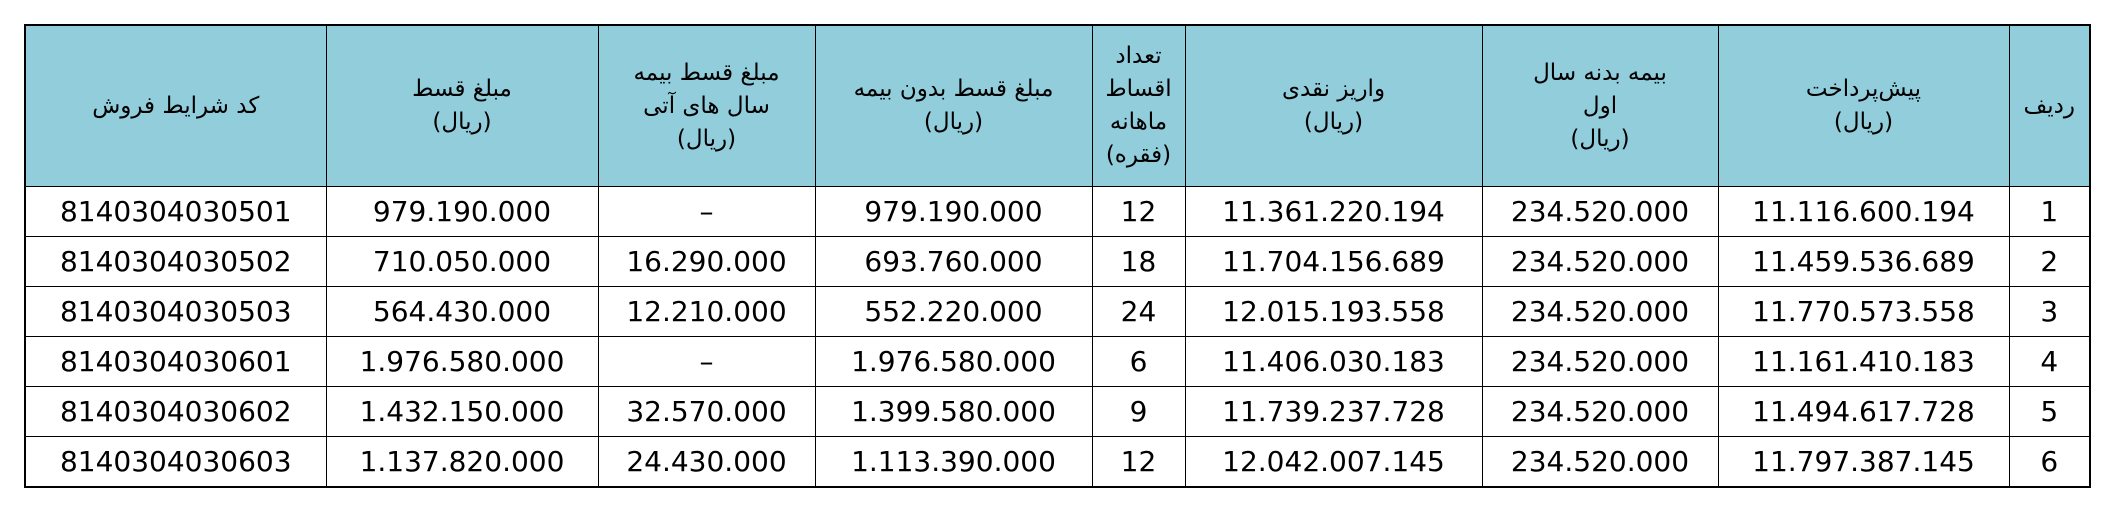  Describe the element at coordinates (1333, 361) in the screenshot. I see `table-cell: 11.406.030.183` at that location.